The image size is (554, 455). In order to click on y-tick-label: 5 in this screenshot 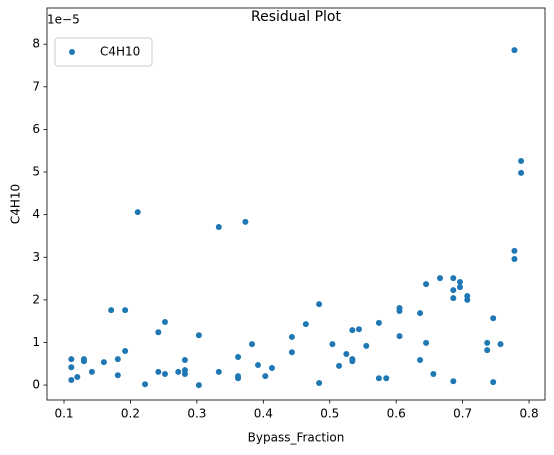, I will do `click(36, 172)`.